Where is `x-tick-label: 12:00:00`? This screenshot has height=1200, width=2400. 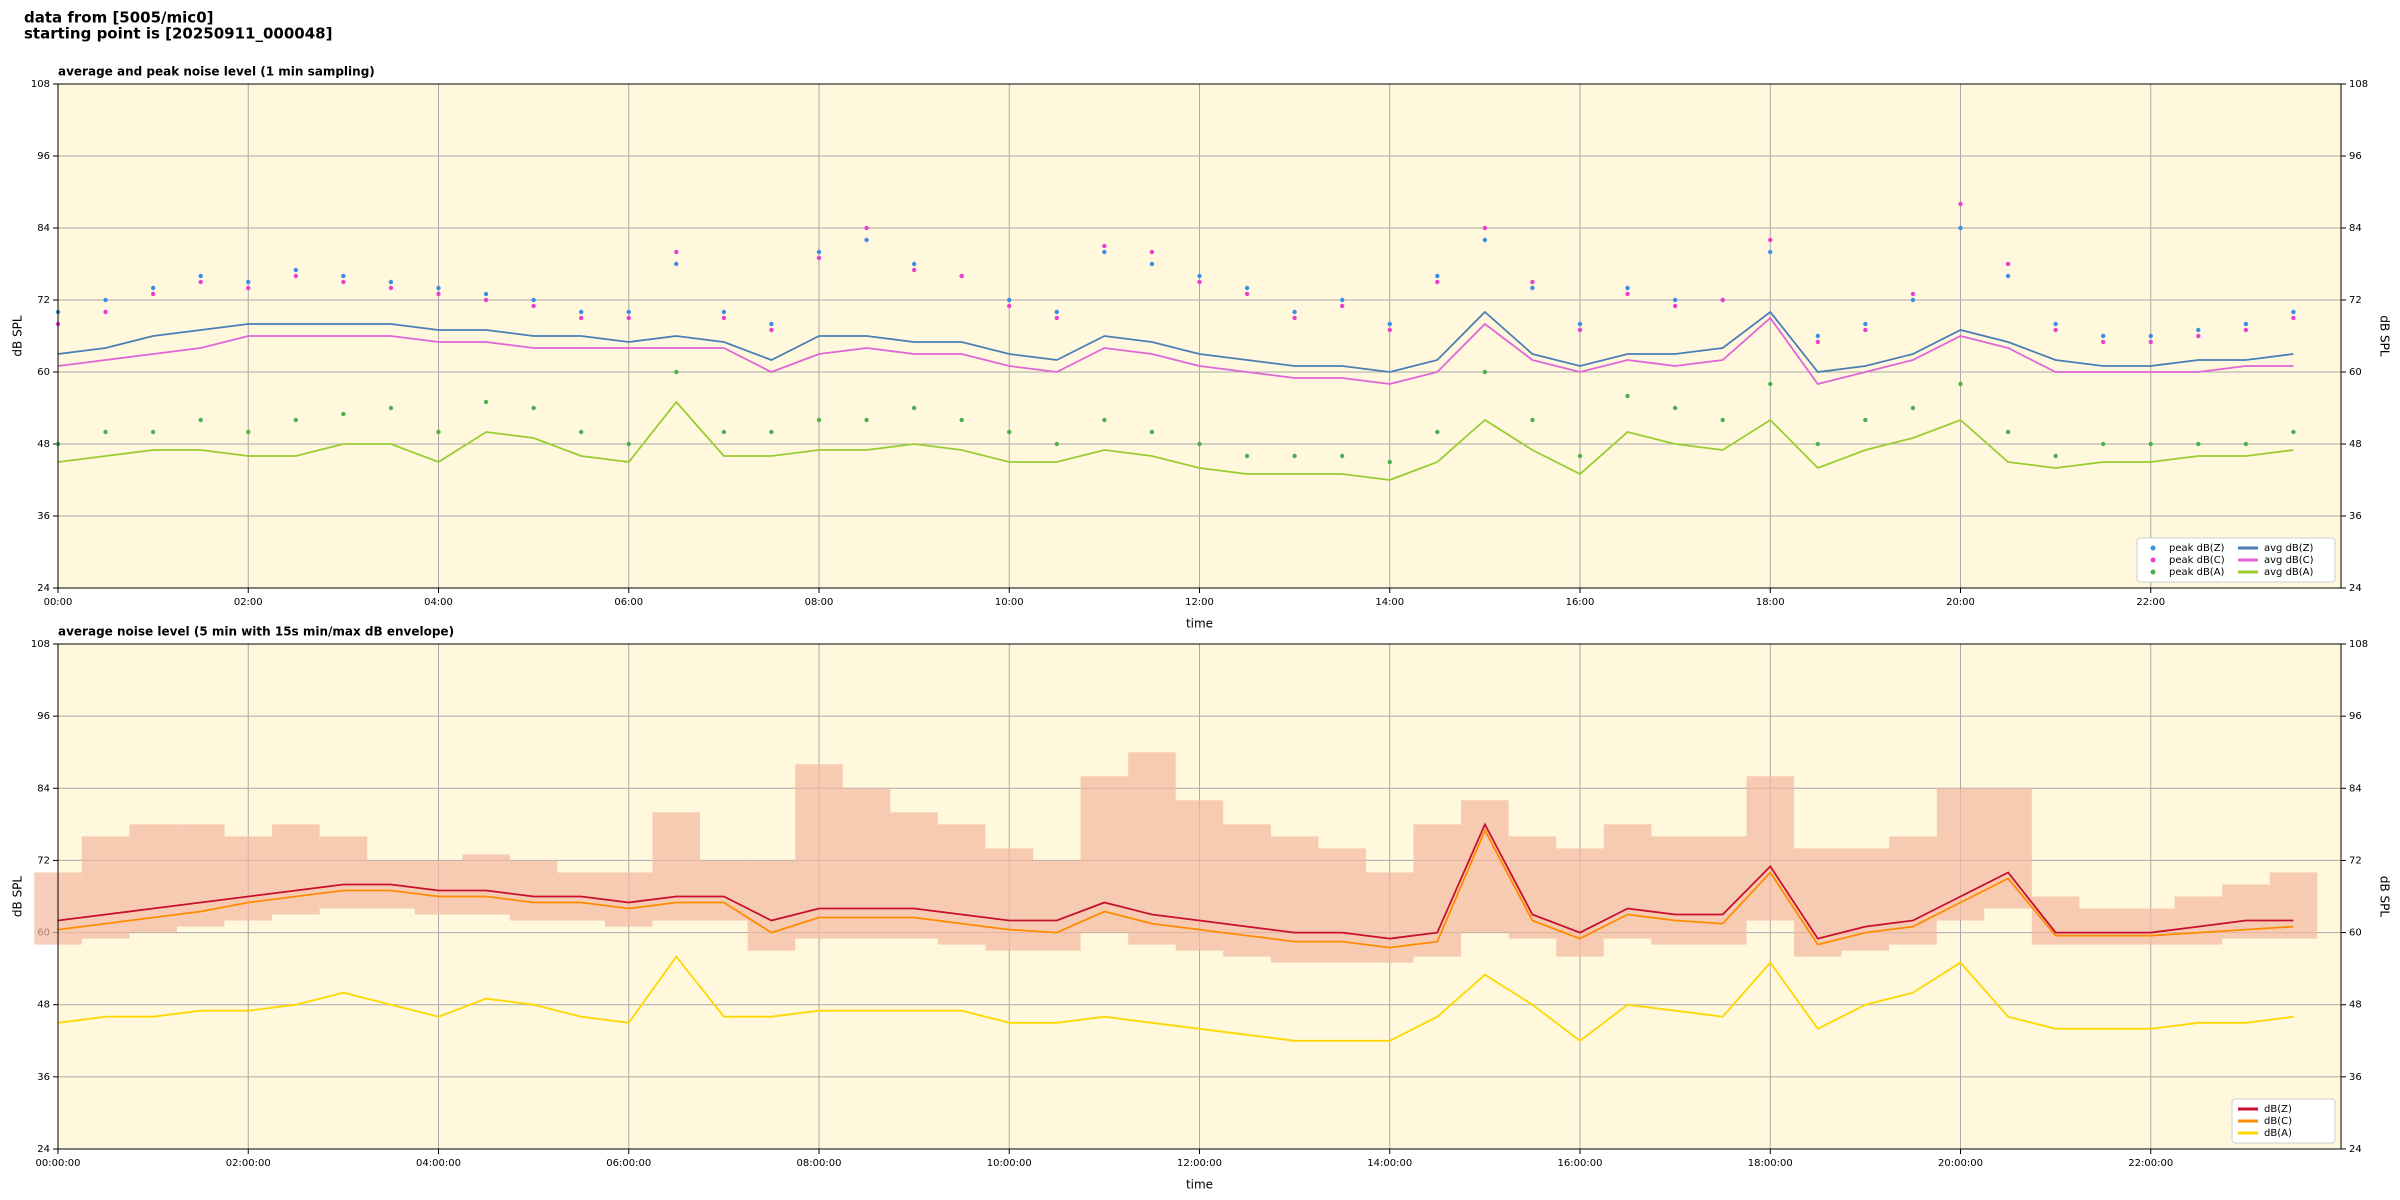 x-tick-label: 12:00:00 is located at coordinates (1199, 1163).